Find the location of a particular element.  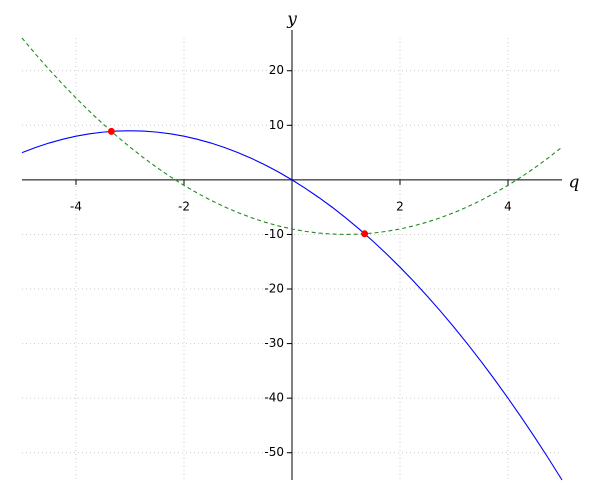

y-tick-label: -50 is located at coordinates (274, 452).